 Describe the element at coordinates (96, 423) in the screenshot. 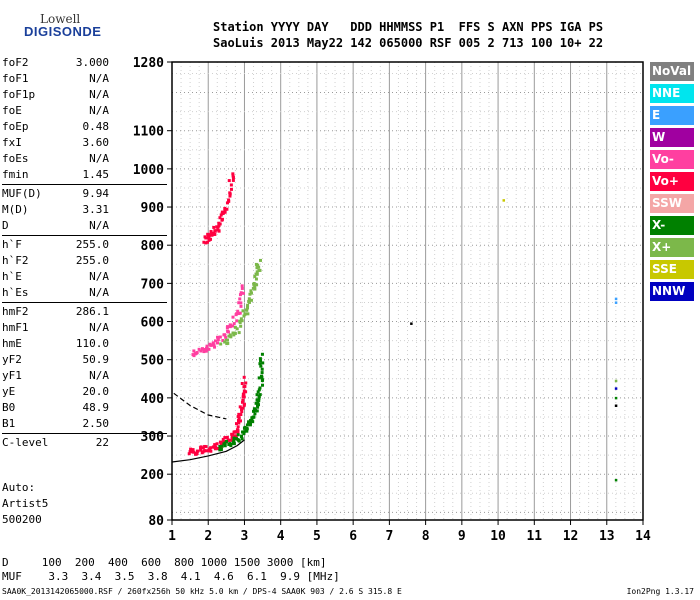

I see `param-value: 2.50` at that location.